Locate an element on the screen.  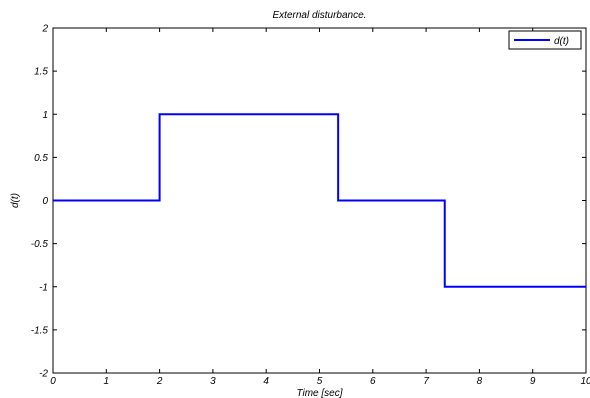
y-tick-label: 1 is located at coordinates (45, 115).